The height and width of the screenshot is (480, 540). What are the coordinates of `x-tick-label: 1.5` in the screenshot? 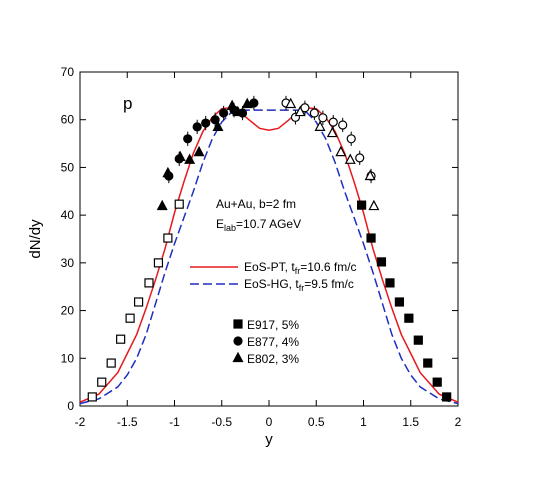 It's located at (410, 422).